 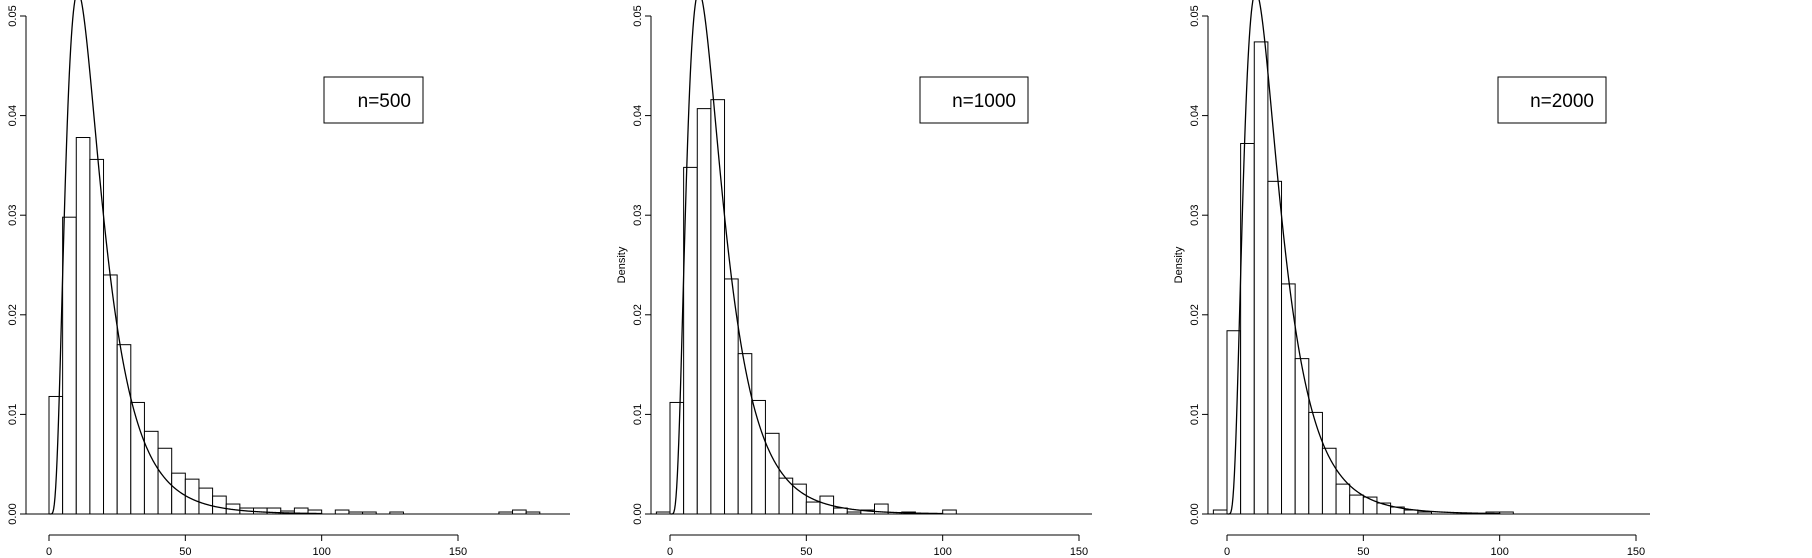 I want to click on legend-label: n=500, so click(x=384, y=101).